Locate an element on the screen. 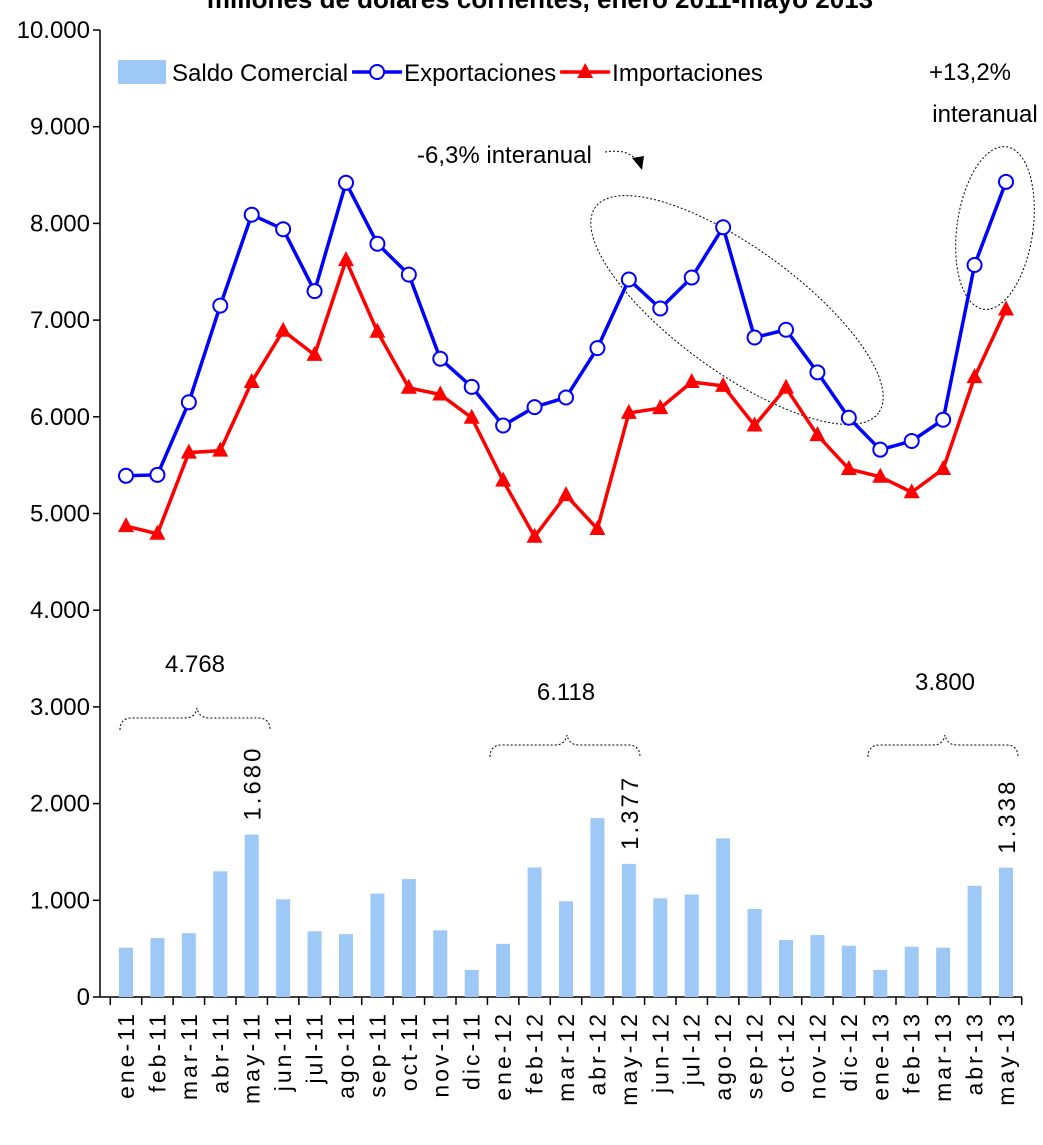  value-label: 1.377 is located at coordinates (630, 812).